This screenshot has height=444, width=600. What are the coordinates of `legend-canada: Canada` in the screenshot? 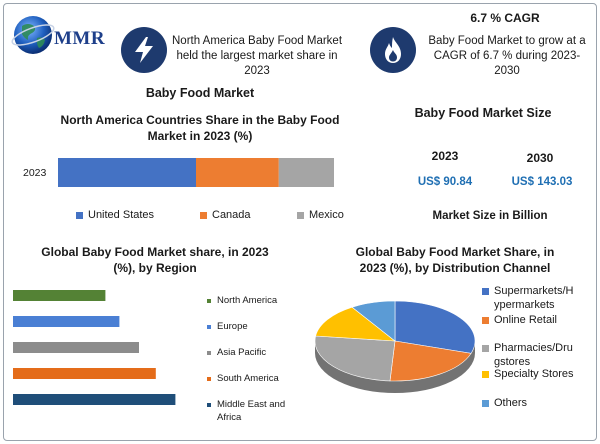 It's located at (225, 215).